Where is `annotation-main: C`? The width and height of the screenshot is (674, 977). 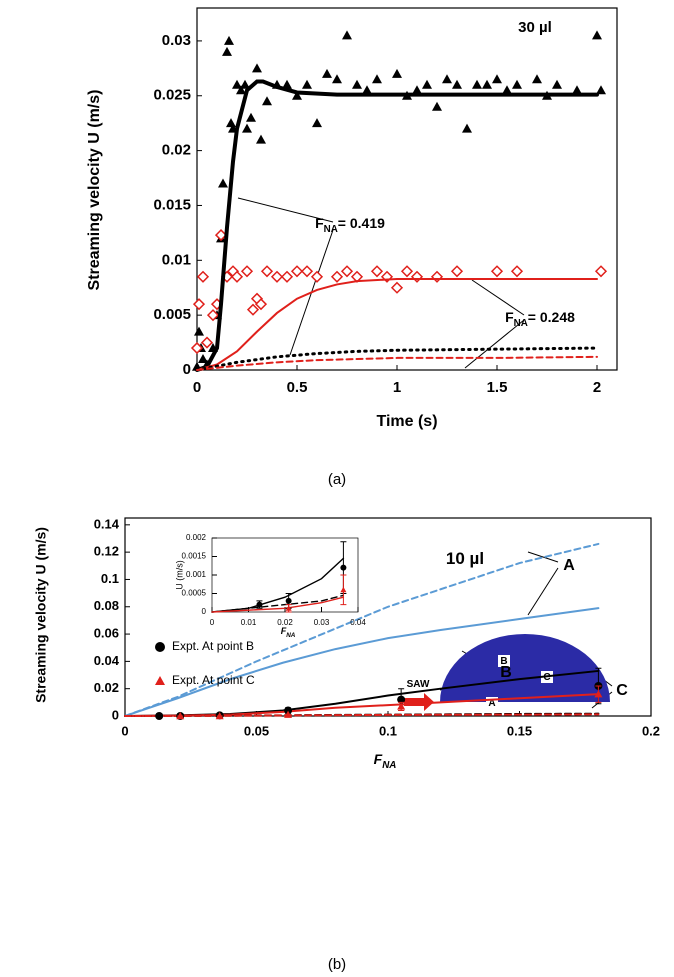
annotation-main: C is located at coordinates (622, 690).